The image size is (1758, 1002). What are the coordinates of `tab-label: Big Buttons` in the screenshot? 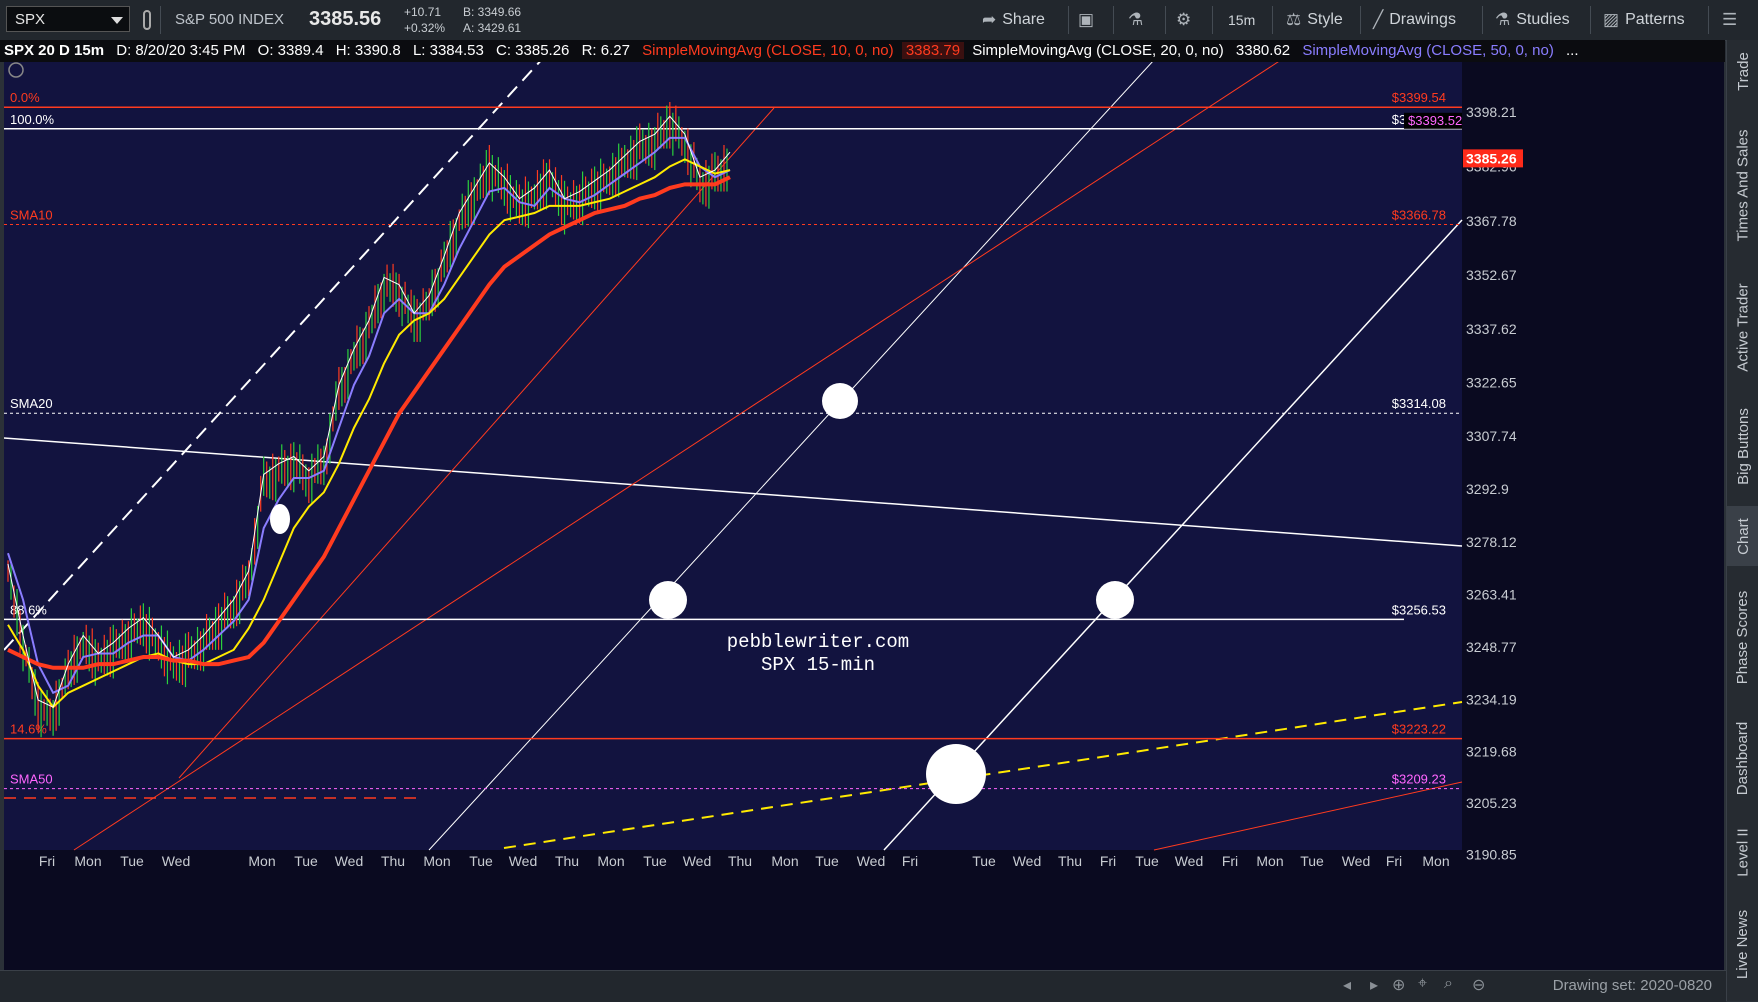 It's located at (1743, 446).